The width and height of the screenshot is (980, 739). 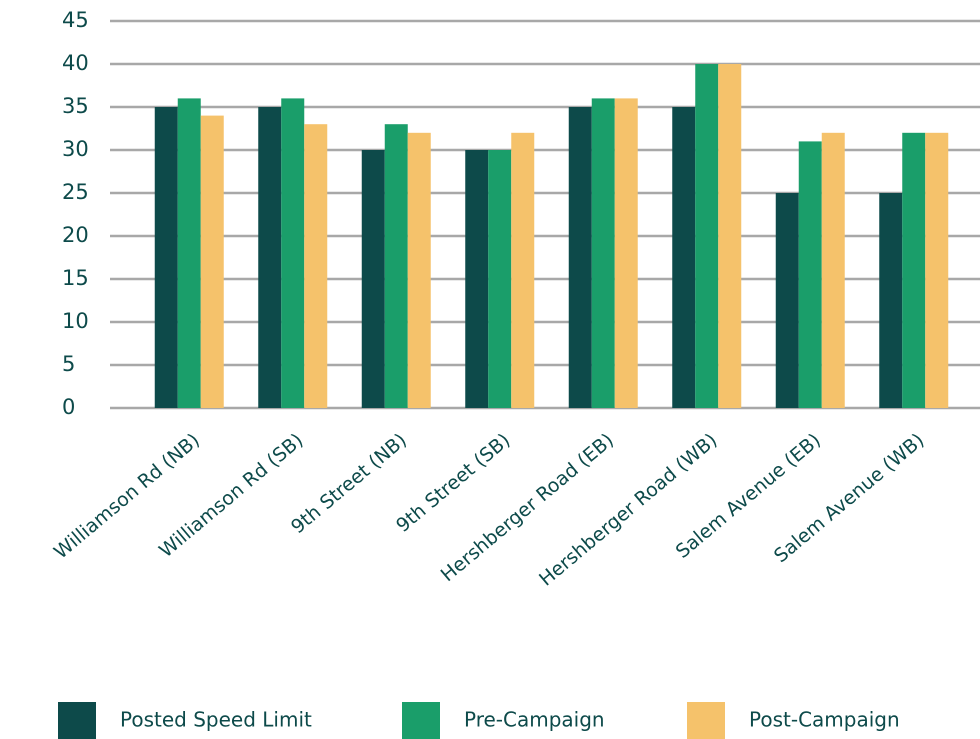 I want to click on y-tick-label: 45, so click(x=75, y=20).